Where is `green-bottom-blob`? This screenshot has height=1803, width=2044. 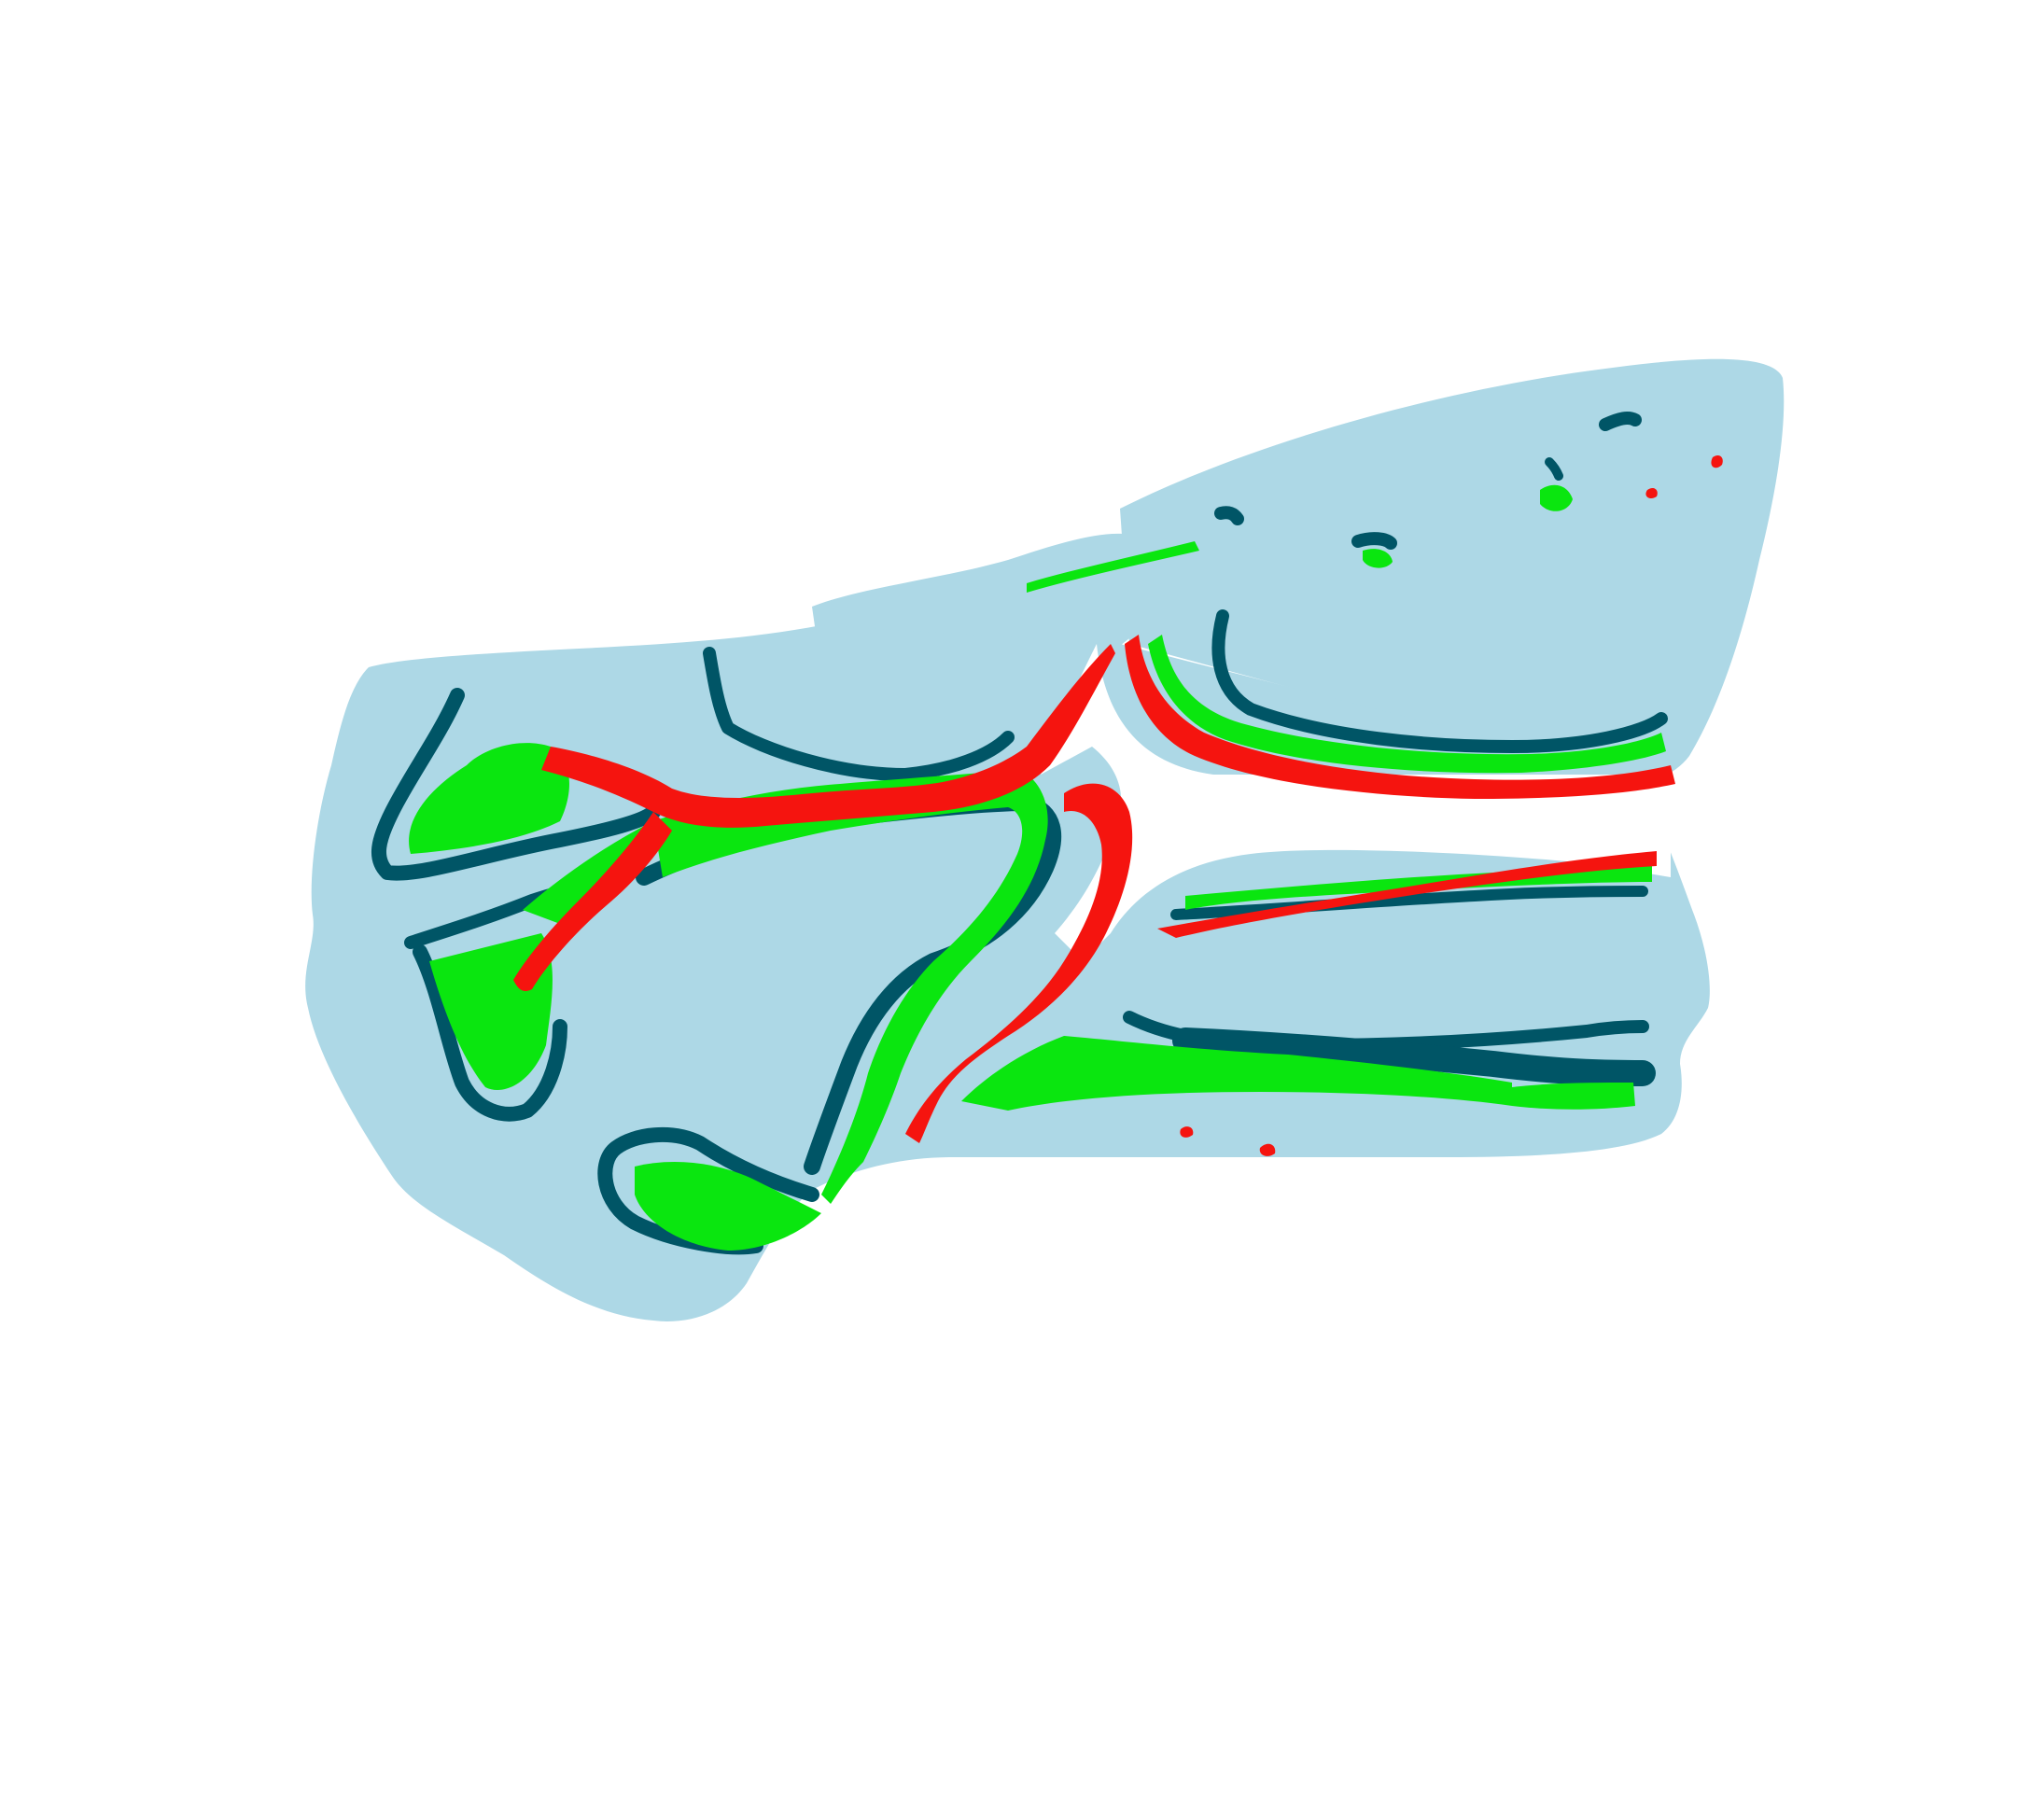 green-bottom-blob is located at coordinates (728, 1206).